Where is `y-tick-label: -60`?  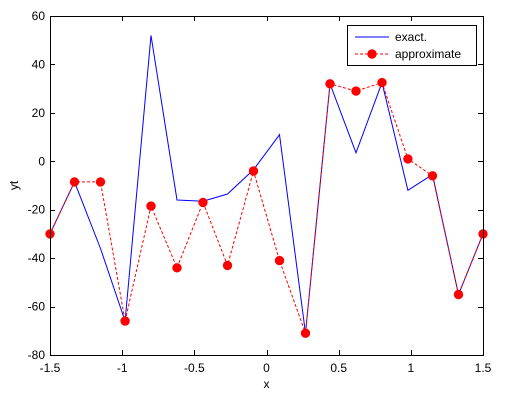 y-tick-label: -60 is located at coordinates (37, 307).